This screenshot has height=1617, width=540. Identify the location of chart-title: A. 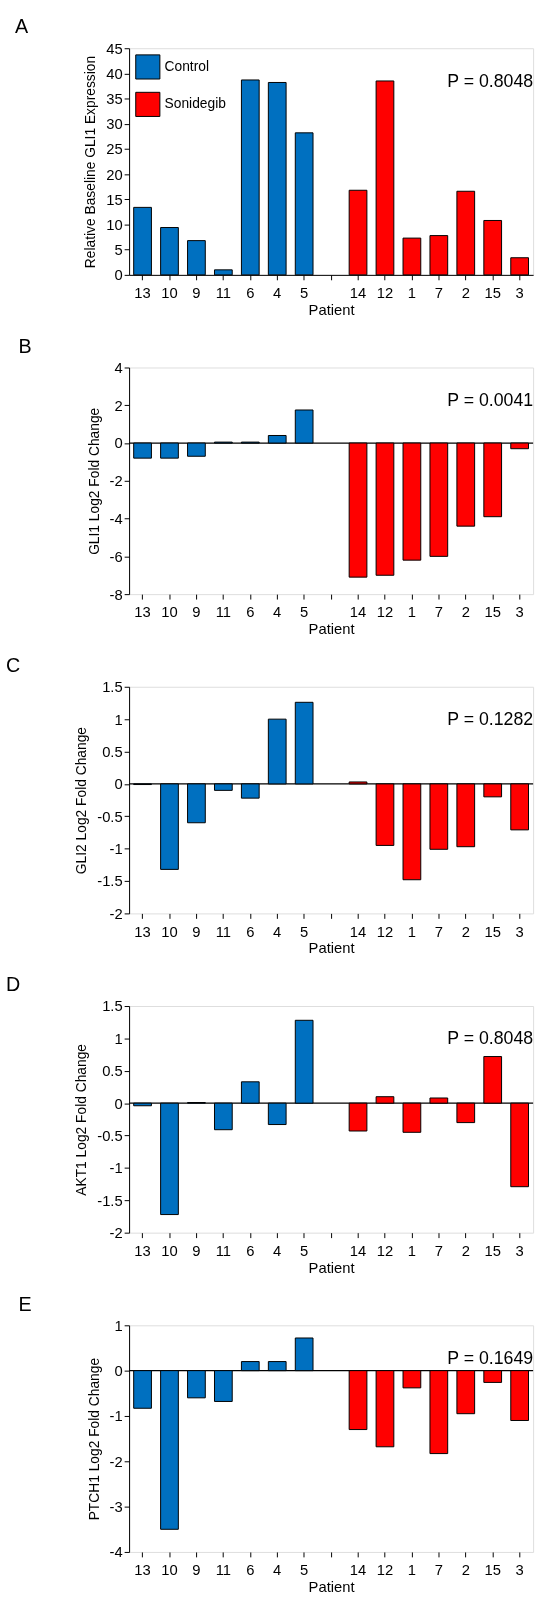
(22, 26).